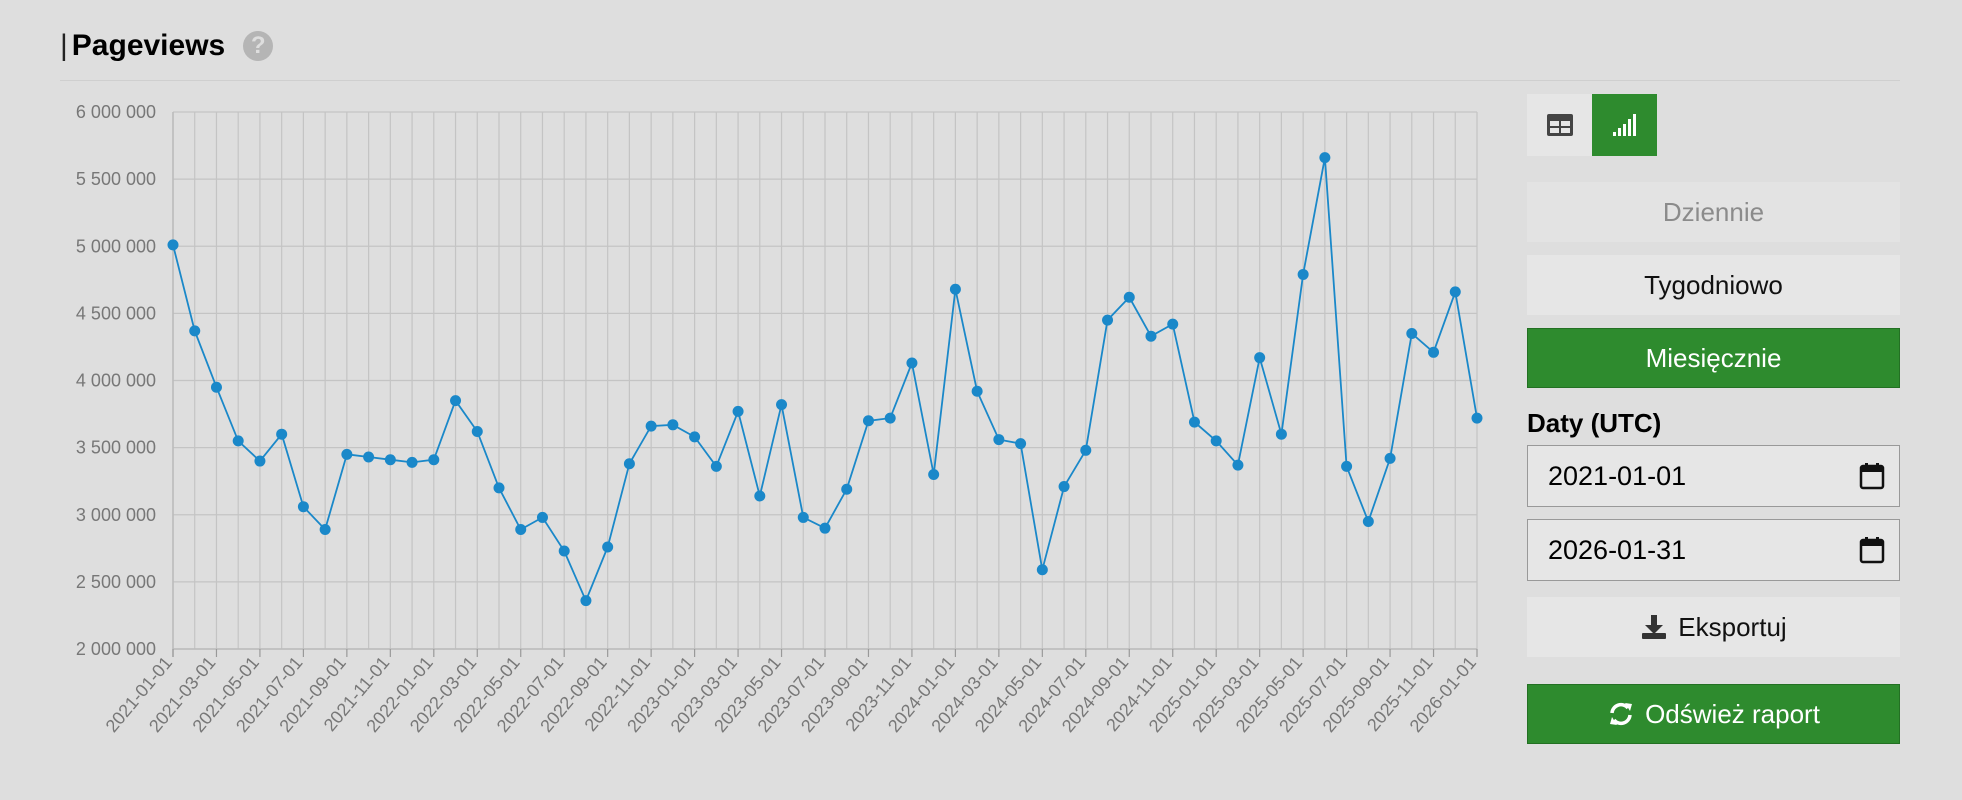  I want to click on y-tick-label: 4 000 000, so click(116, 381).